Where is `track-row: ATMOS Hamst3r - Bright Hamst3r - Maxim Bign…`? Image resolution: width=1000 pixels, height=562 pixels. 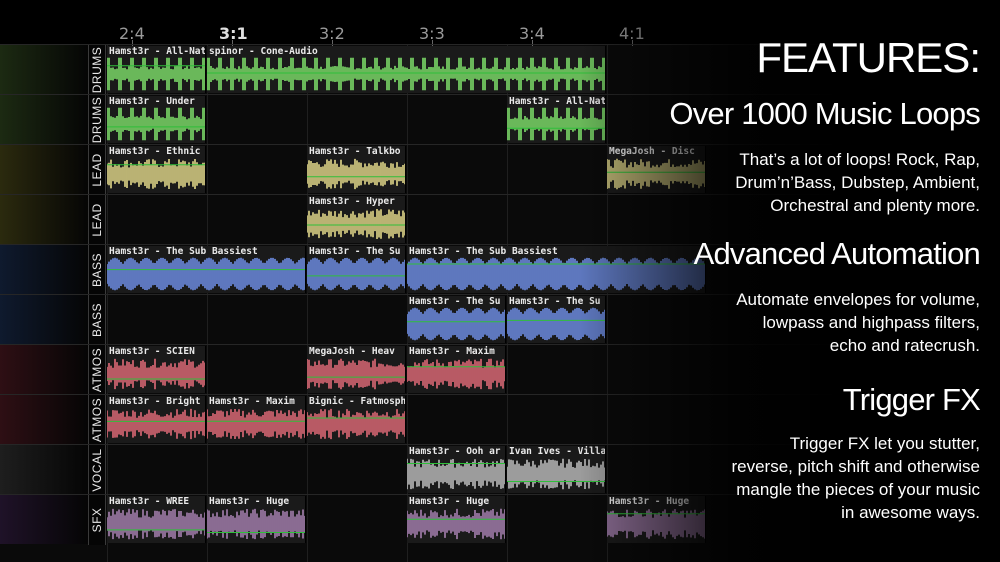 track-row: ATMOS Hamst3r - Bright Hamst3r - Maxim Bign… is located at coordinates (500, 419).